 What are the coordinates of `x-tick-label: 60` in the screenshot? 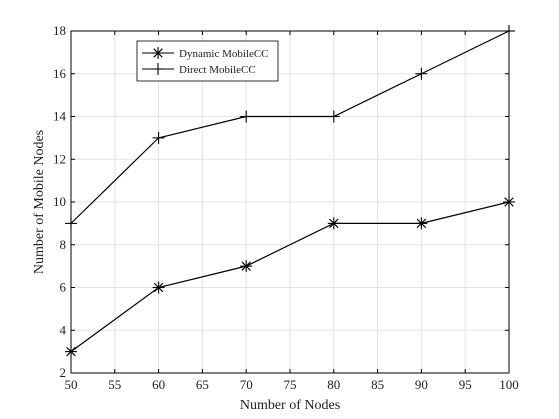 It's located at (158, 384).